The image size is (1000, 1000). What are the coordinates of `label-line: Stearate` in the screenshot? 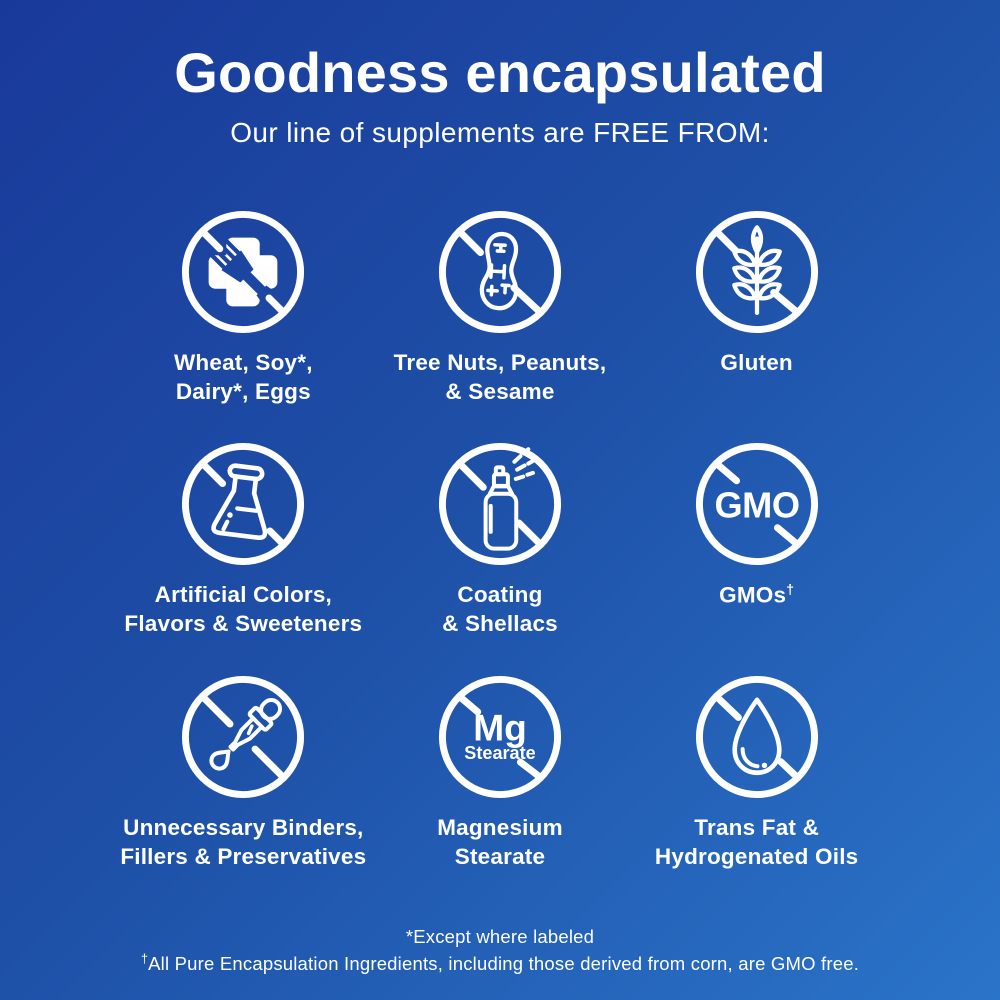 It's located at (500, 856).